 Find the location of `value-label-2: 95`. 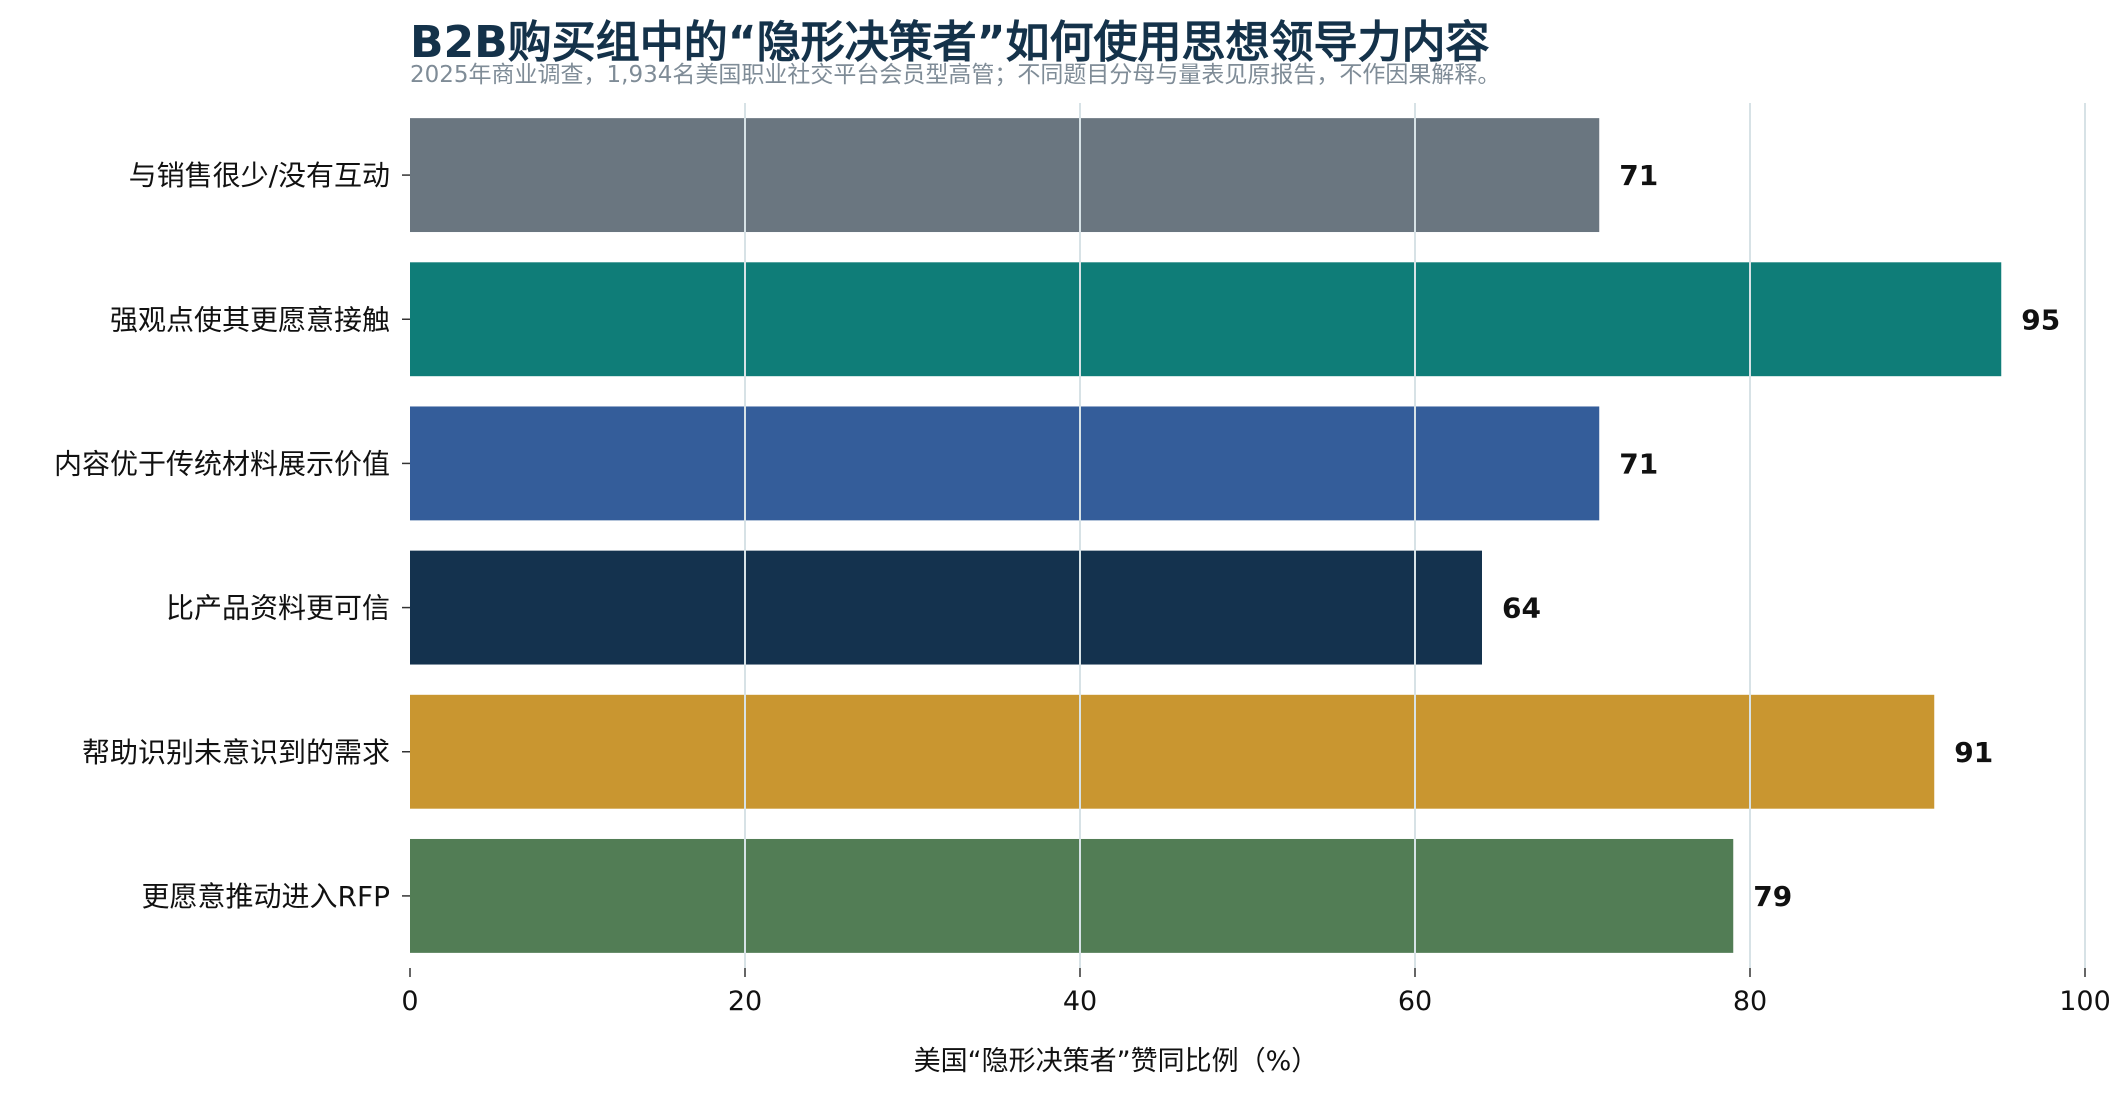

value-label-2: 95 is located at coordinates (2040, 319).